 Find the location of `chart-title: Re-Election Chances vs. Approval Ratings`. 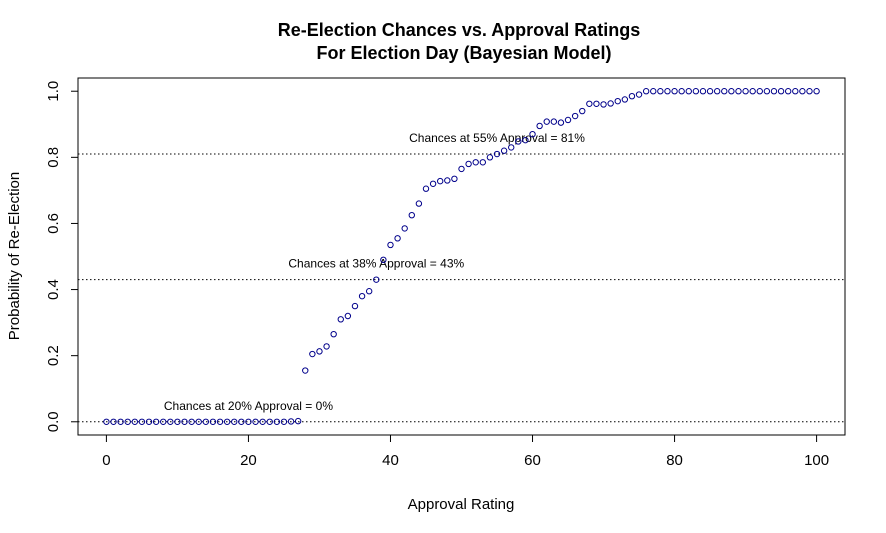

chart-title: Re-Election Chances vs. Approval Ratings is located at coordinates (459, 30).